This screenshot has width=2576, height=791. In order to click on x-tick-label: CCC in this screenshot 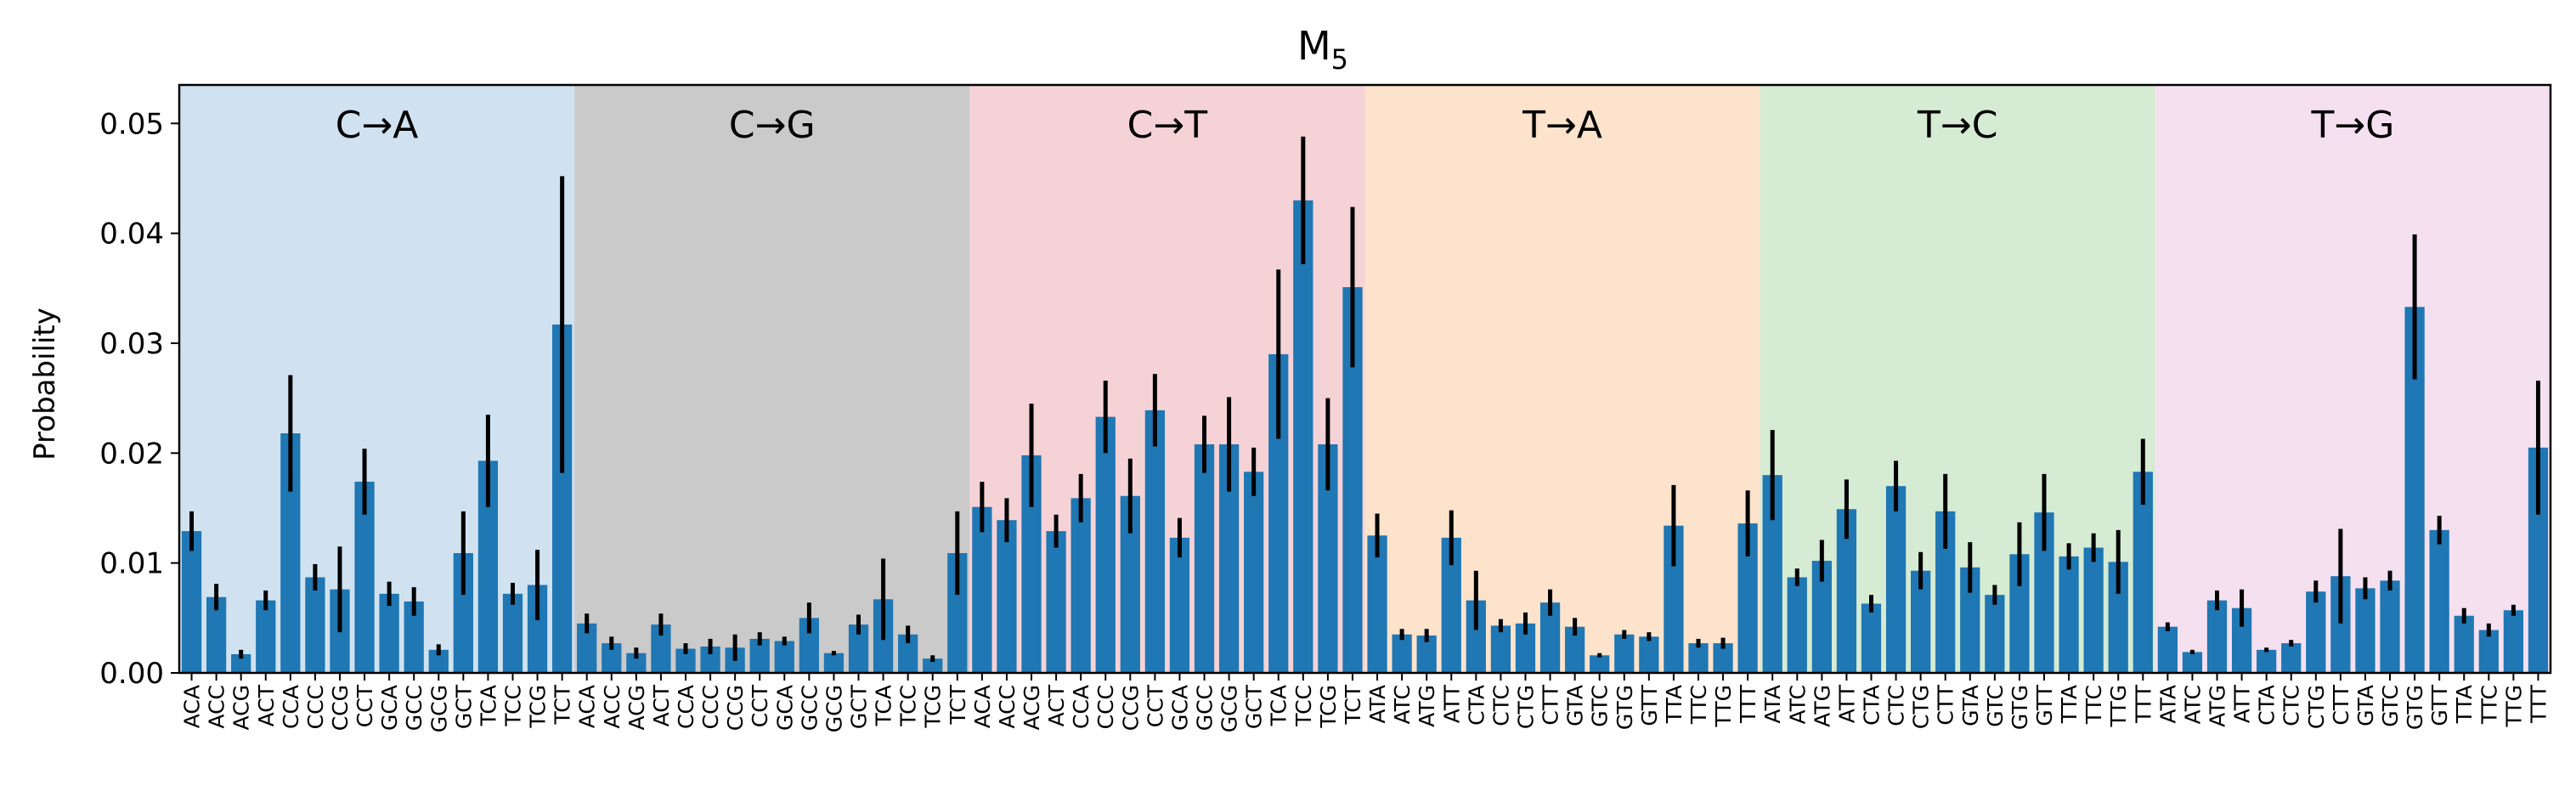, I will do `click(711, 707)`.